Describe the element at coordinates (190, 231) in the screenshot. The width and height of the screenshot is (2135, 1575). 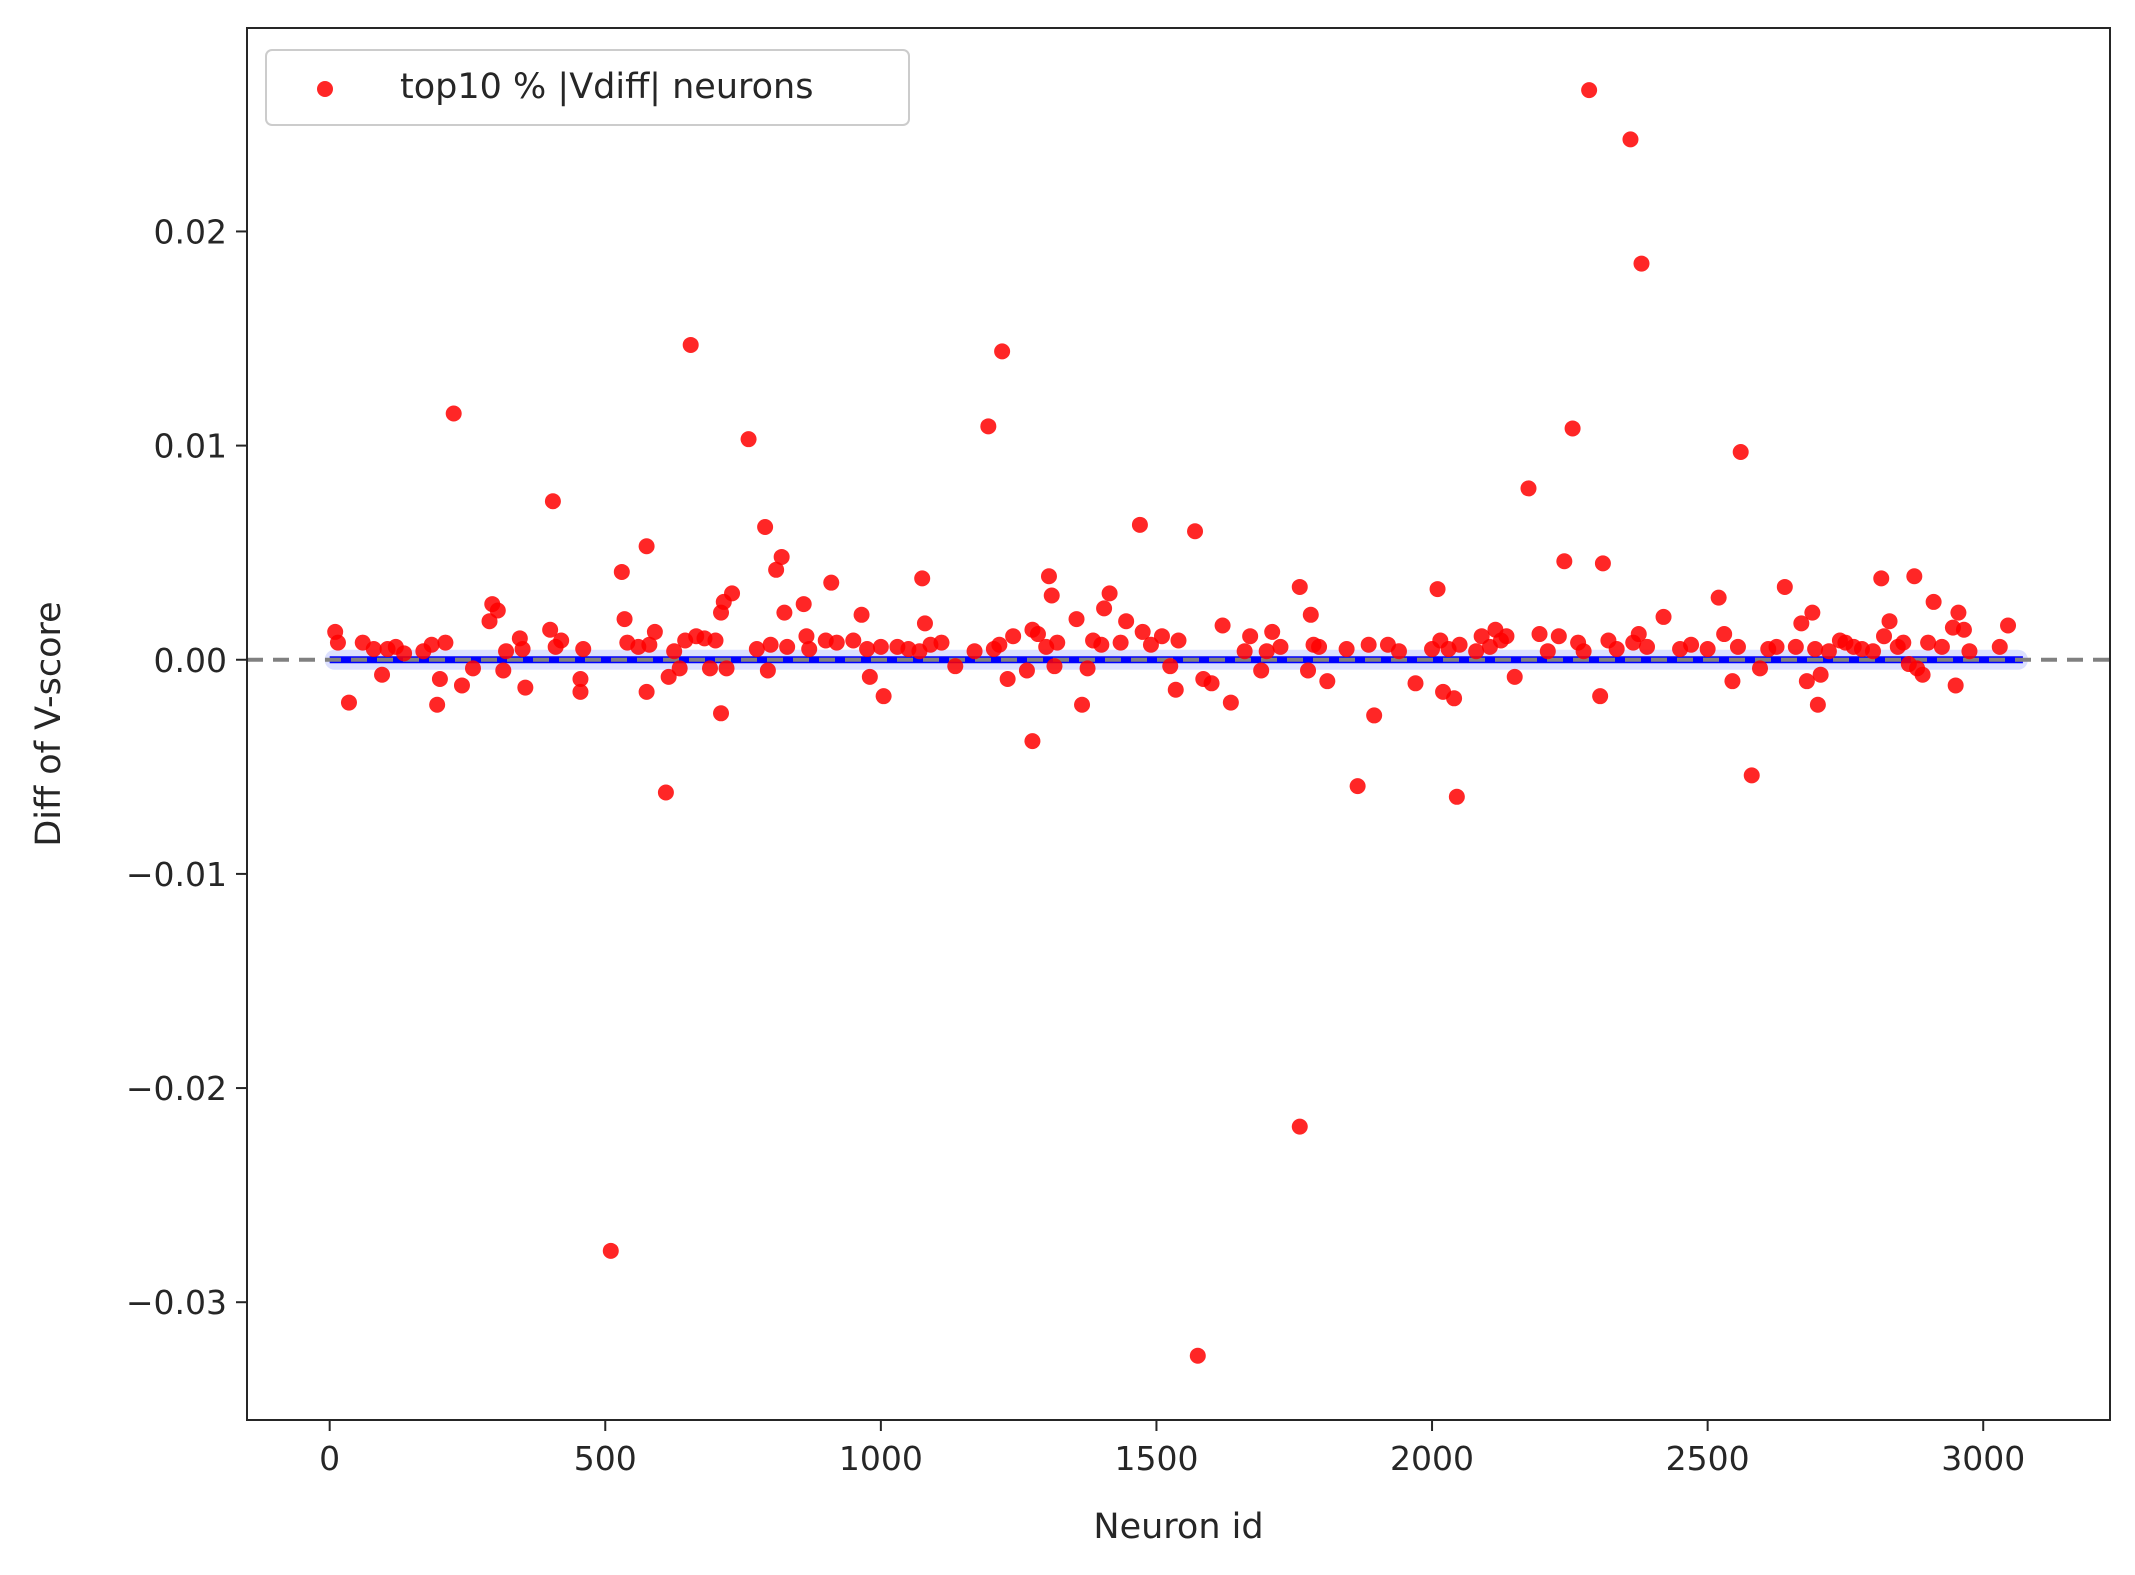
I see `y-tick-label: 0.02` at that location.